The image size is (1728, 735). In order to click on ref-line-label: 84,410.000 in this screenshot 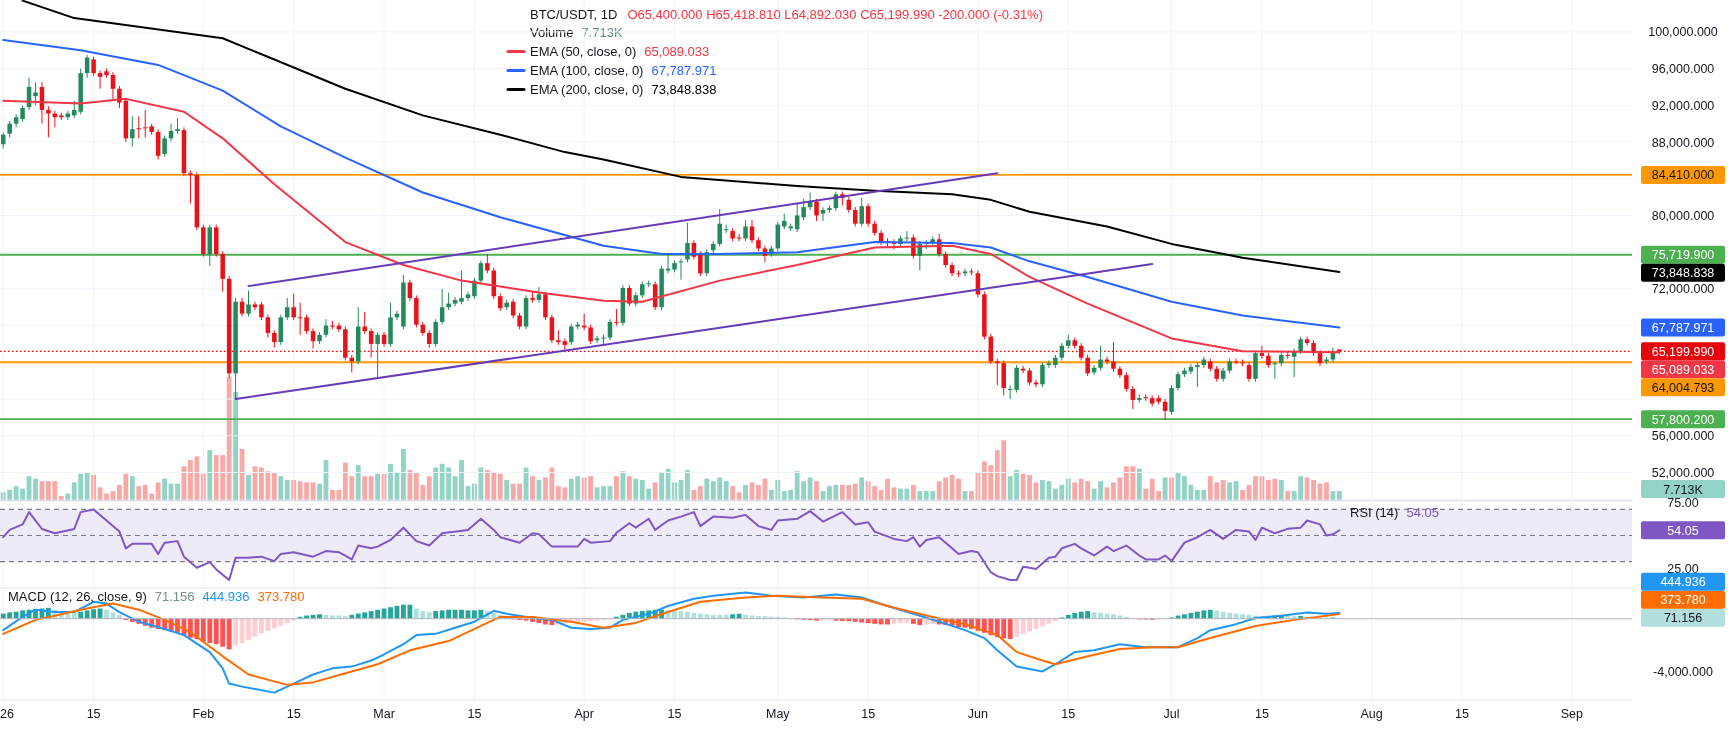, I will do `click(1683, 175)`.